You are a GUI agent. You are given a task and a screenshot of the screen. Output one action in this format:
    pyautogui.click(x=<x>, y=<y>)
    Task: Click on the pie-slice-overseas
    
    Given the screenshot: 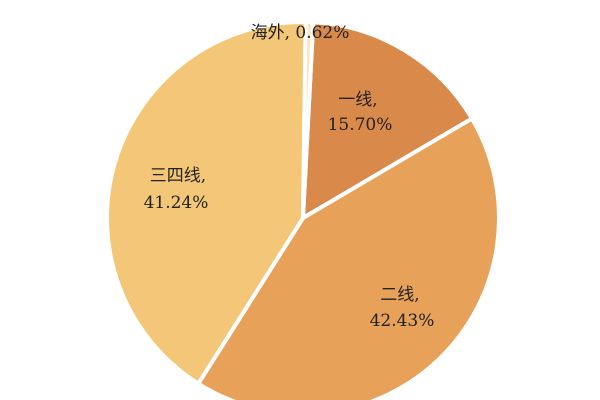 What is the action you would take?
    pyautogui.click(x=308, y=120)
    